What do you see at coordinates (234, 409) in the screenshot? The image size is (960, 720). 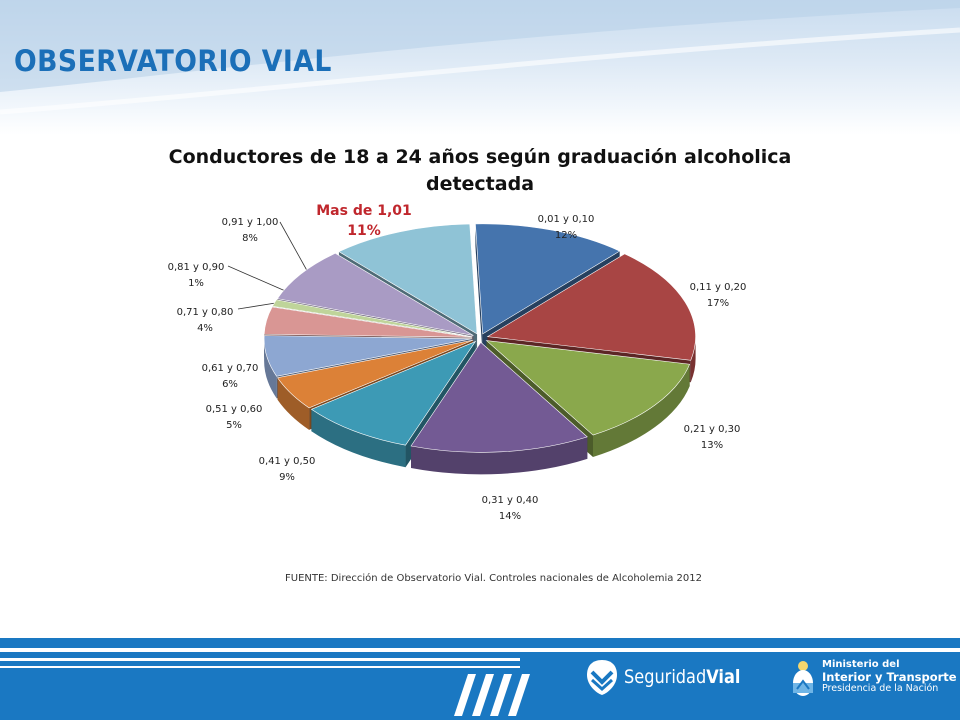 I see `slice-label: 0,51 y 0,60` at bounding box center [234, 409].